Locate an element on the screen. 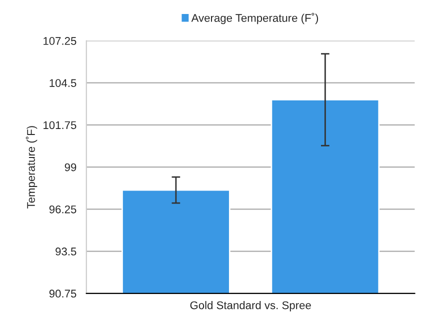  y-tick-label: 99 is located at coordinates (70, 167).